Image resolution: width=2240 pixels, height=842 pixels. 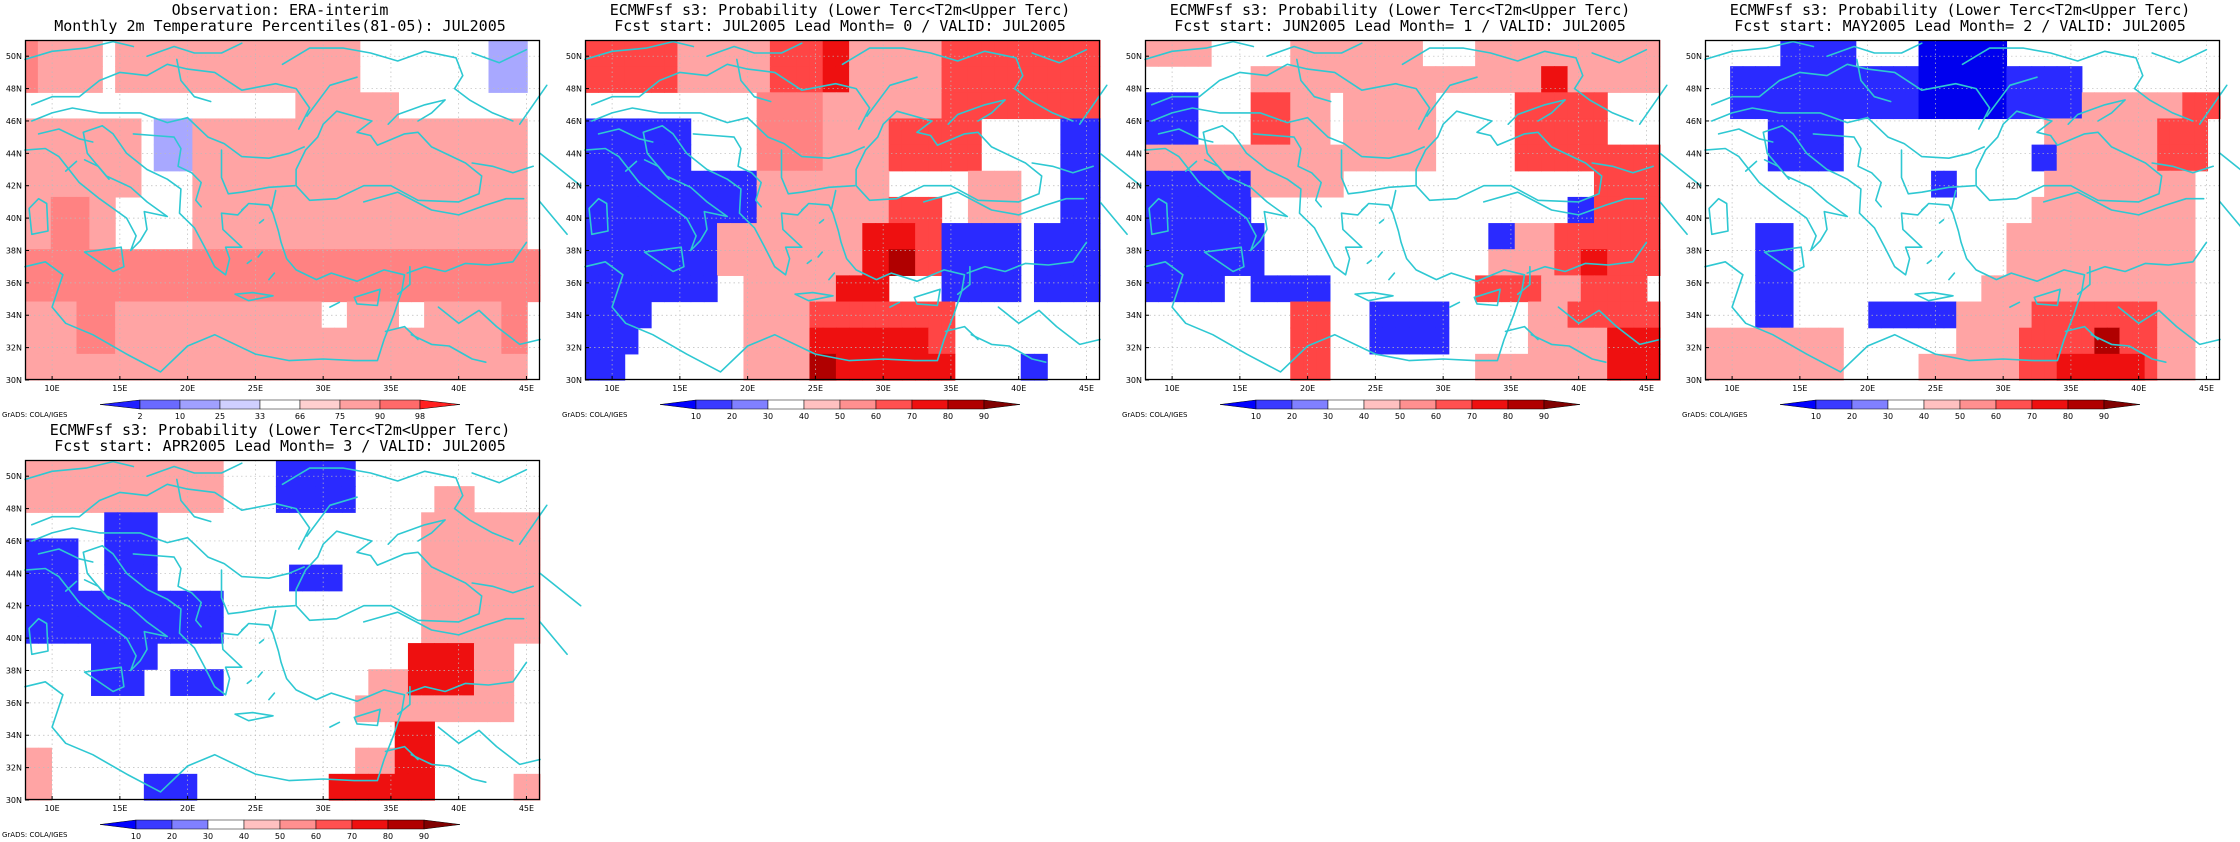 I want to click on colorbar-label: 60, so click(x=316, y=836).